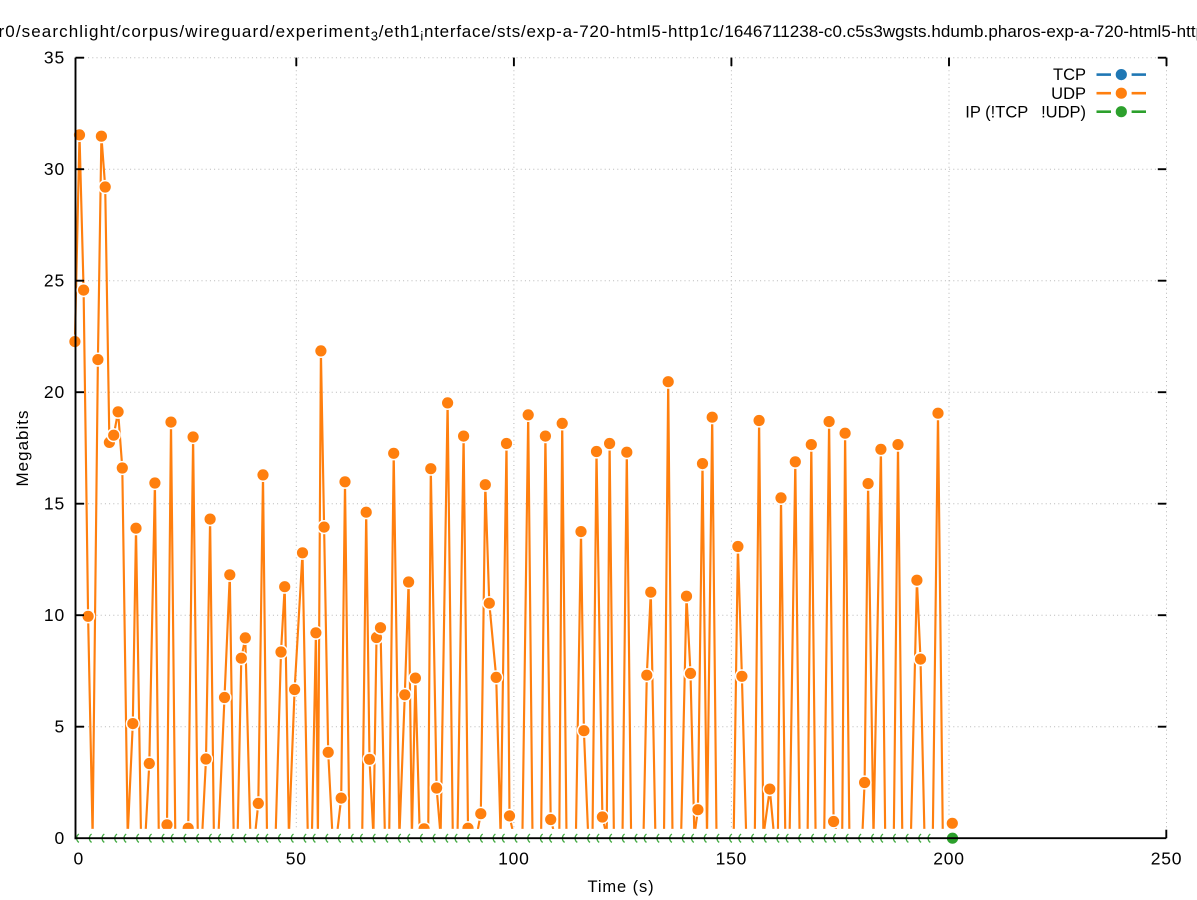 Image resolution: width=1197 pixels, height=900 pixels. What do you see at coordinates (54, 504) in the screenshot?
I see `svg-text: 15` at bounding box center [54, 504].